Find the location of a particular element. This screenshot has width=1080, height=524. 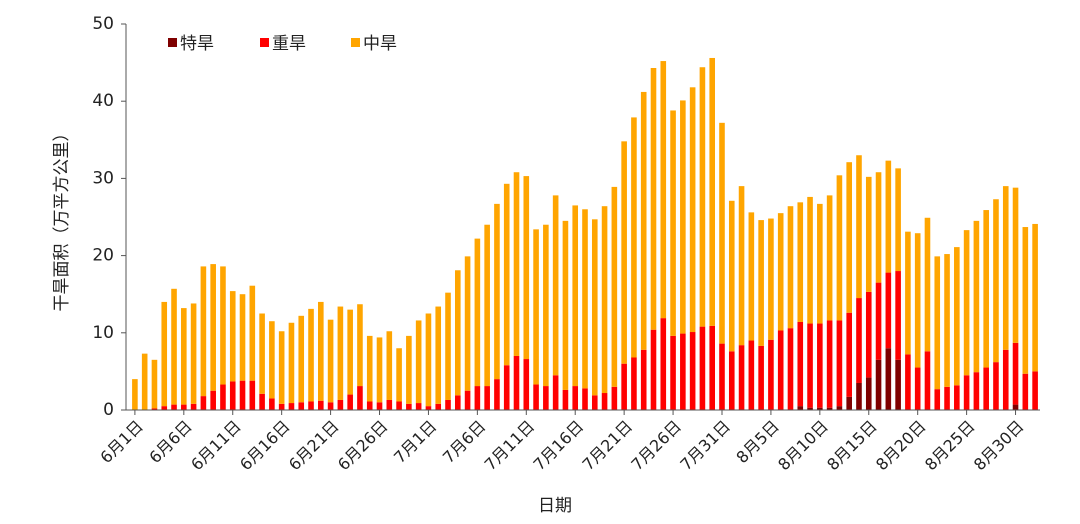

x-tick-label: 7月31日 is located at coordinates (705, 446).